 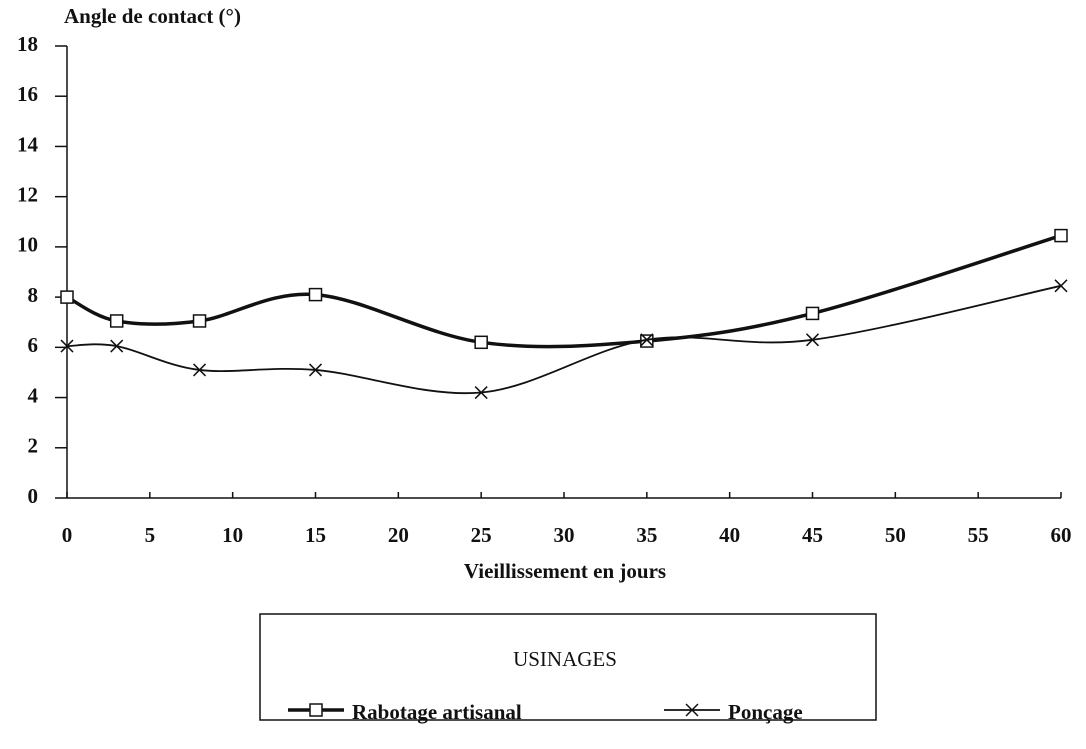 What do you see at coordinates (27, 44) in the screenshot?
I see `y-tick-label: 18` at bounding box center [27, 44].